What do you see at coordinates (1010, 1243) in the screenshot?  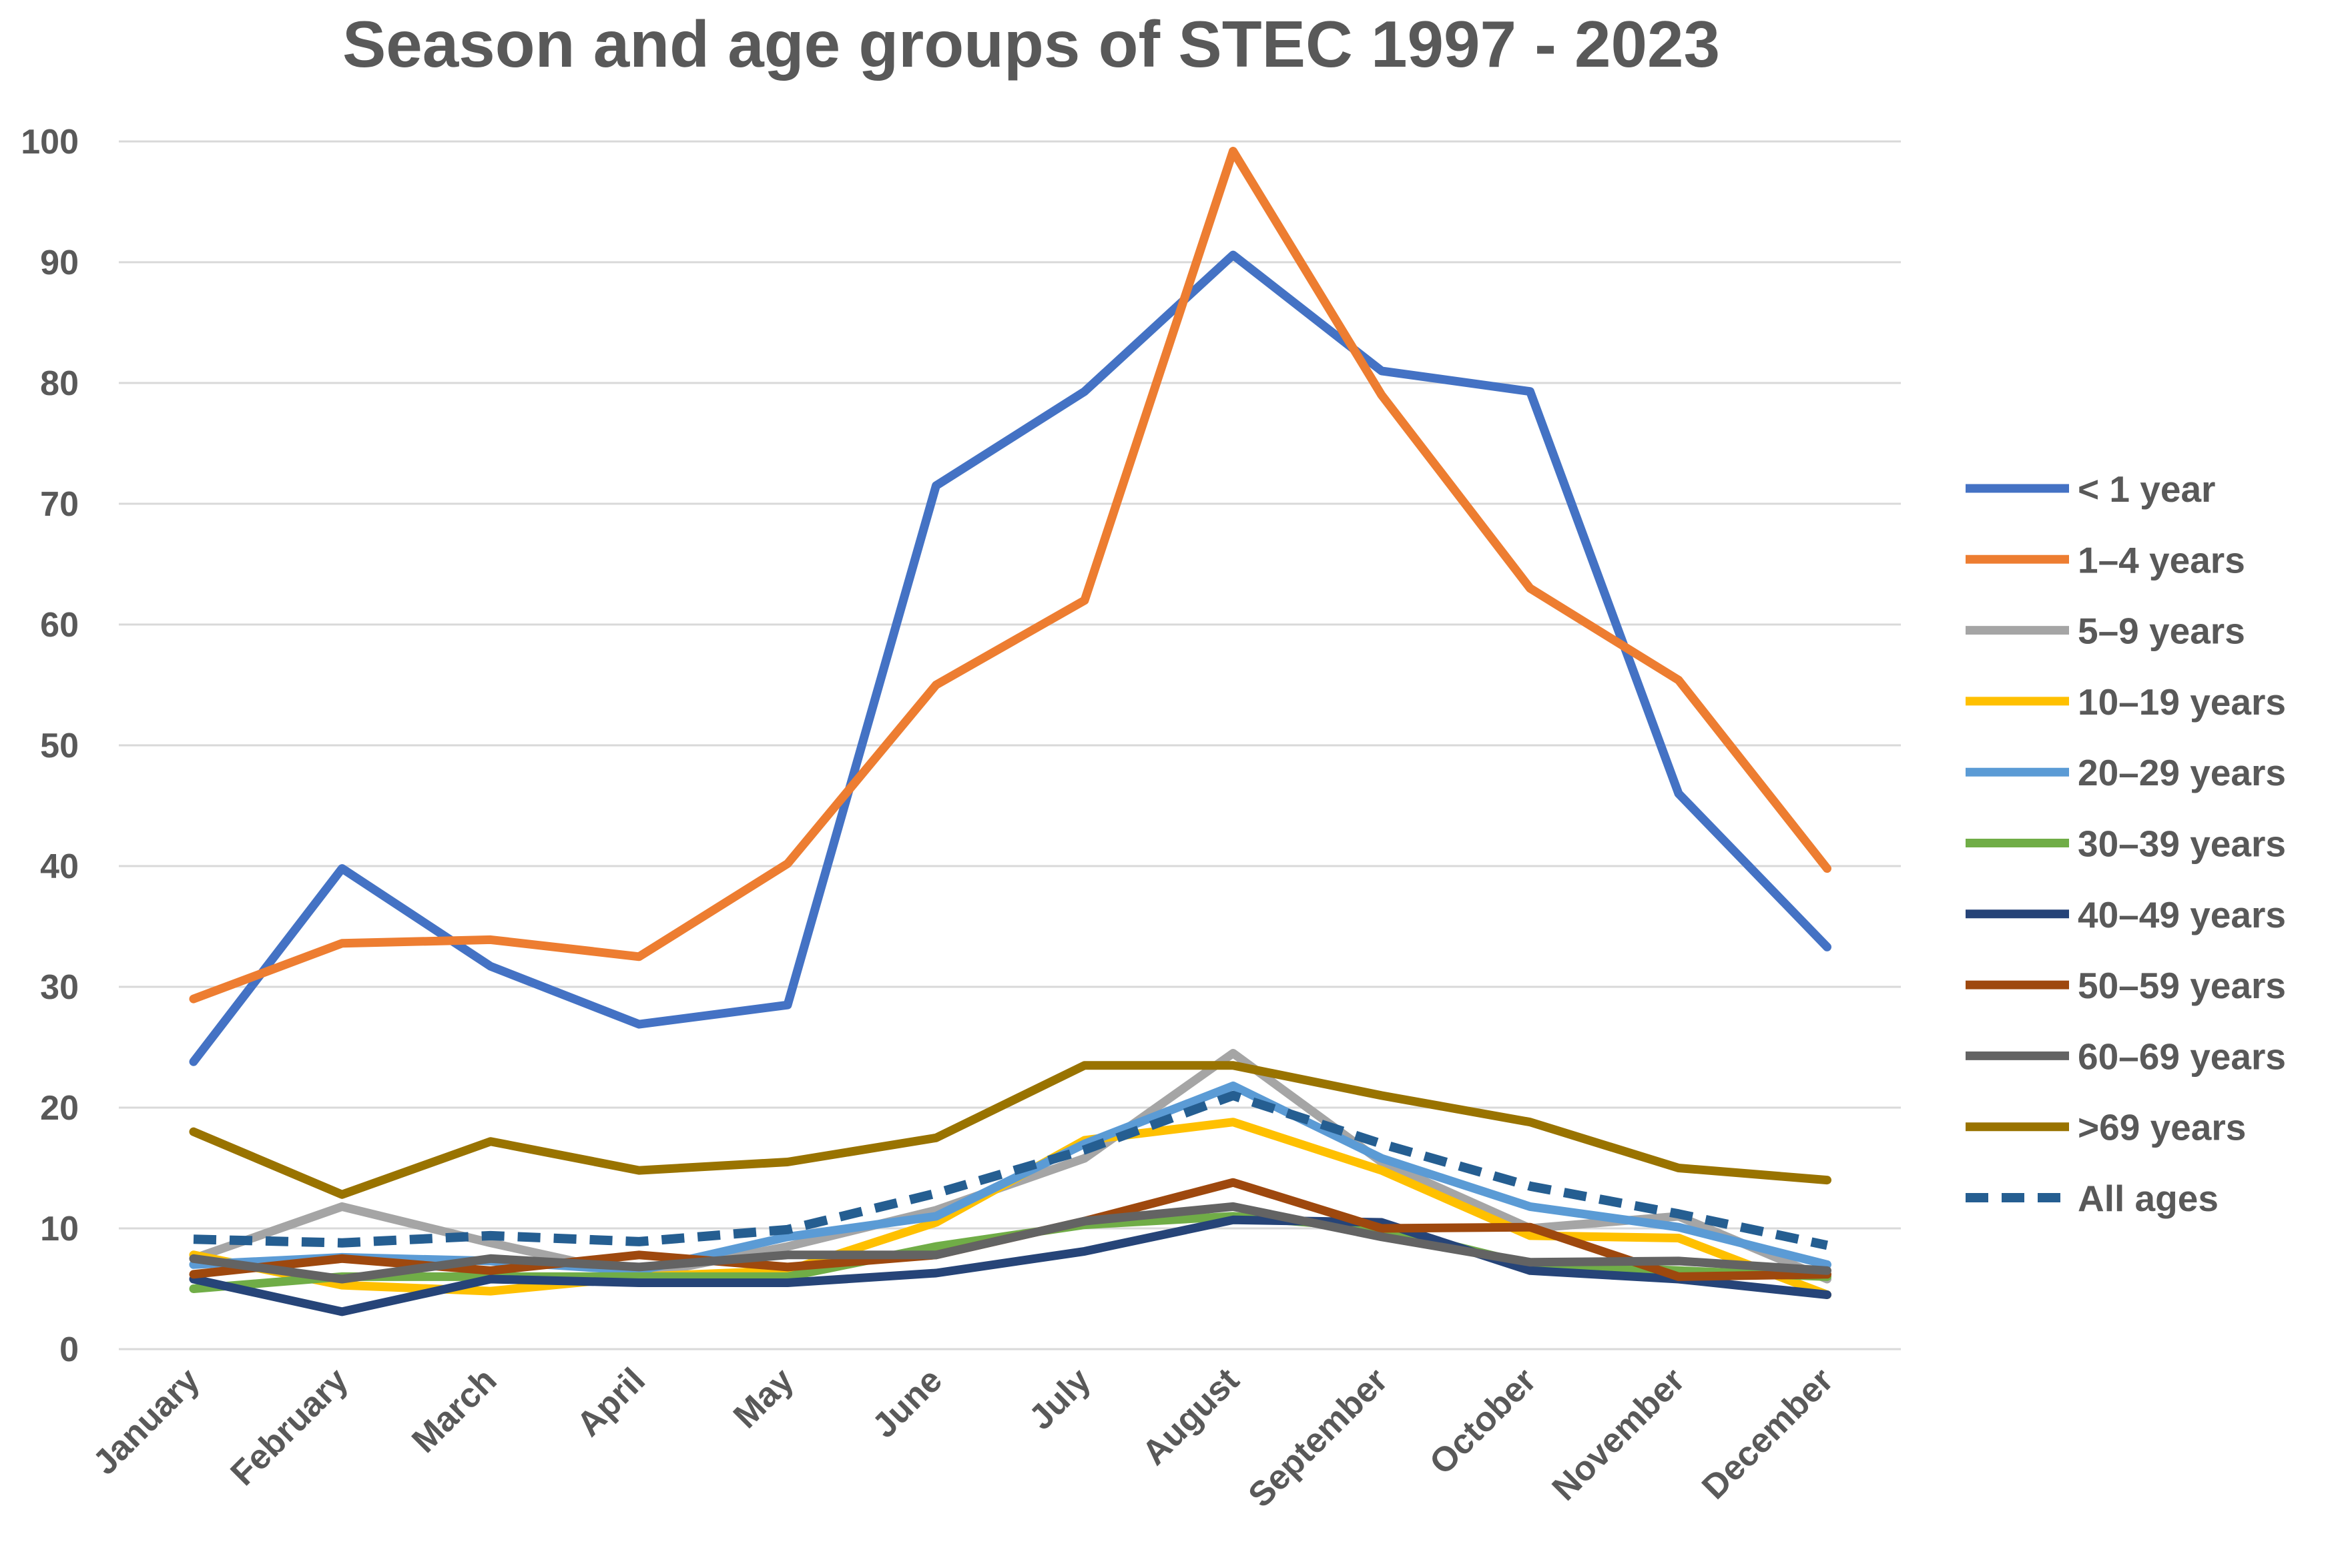 I see `series-line-60-69-years` at bounding box center [1010, 1243].